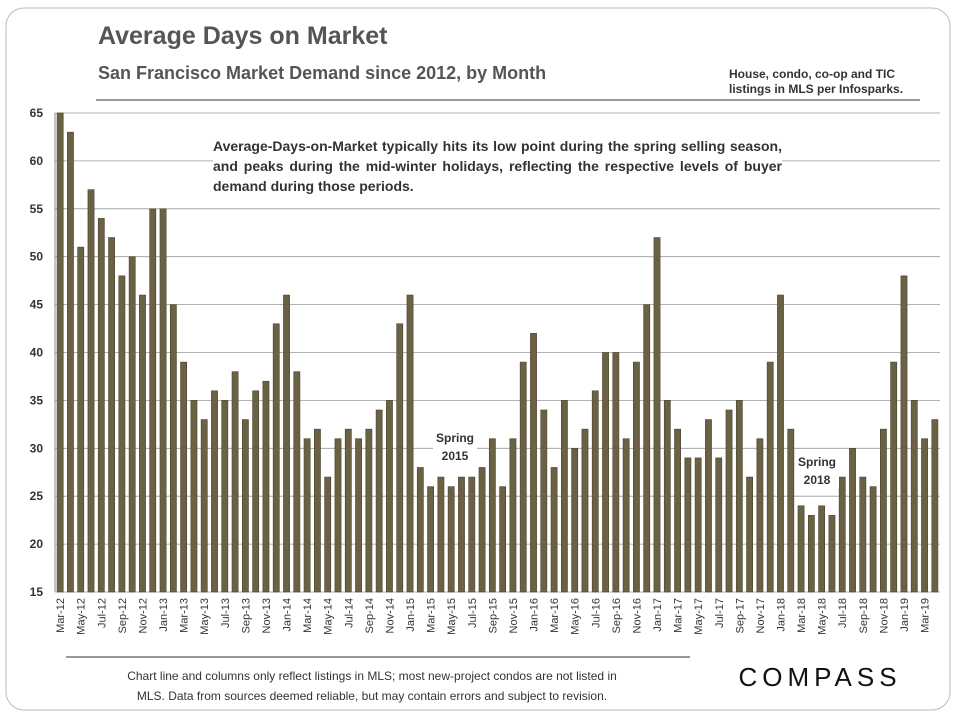 This screenshot has height=720, width=960. Describe the element at coordinates (823, 616) in the screenshot. I see `x-tick-label: May-18` at that location.